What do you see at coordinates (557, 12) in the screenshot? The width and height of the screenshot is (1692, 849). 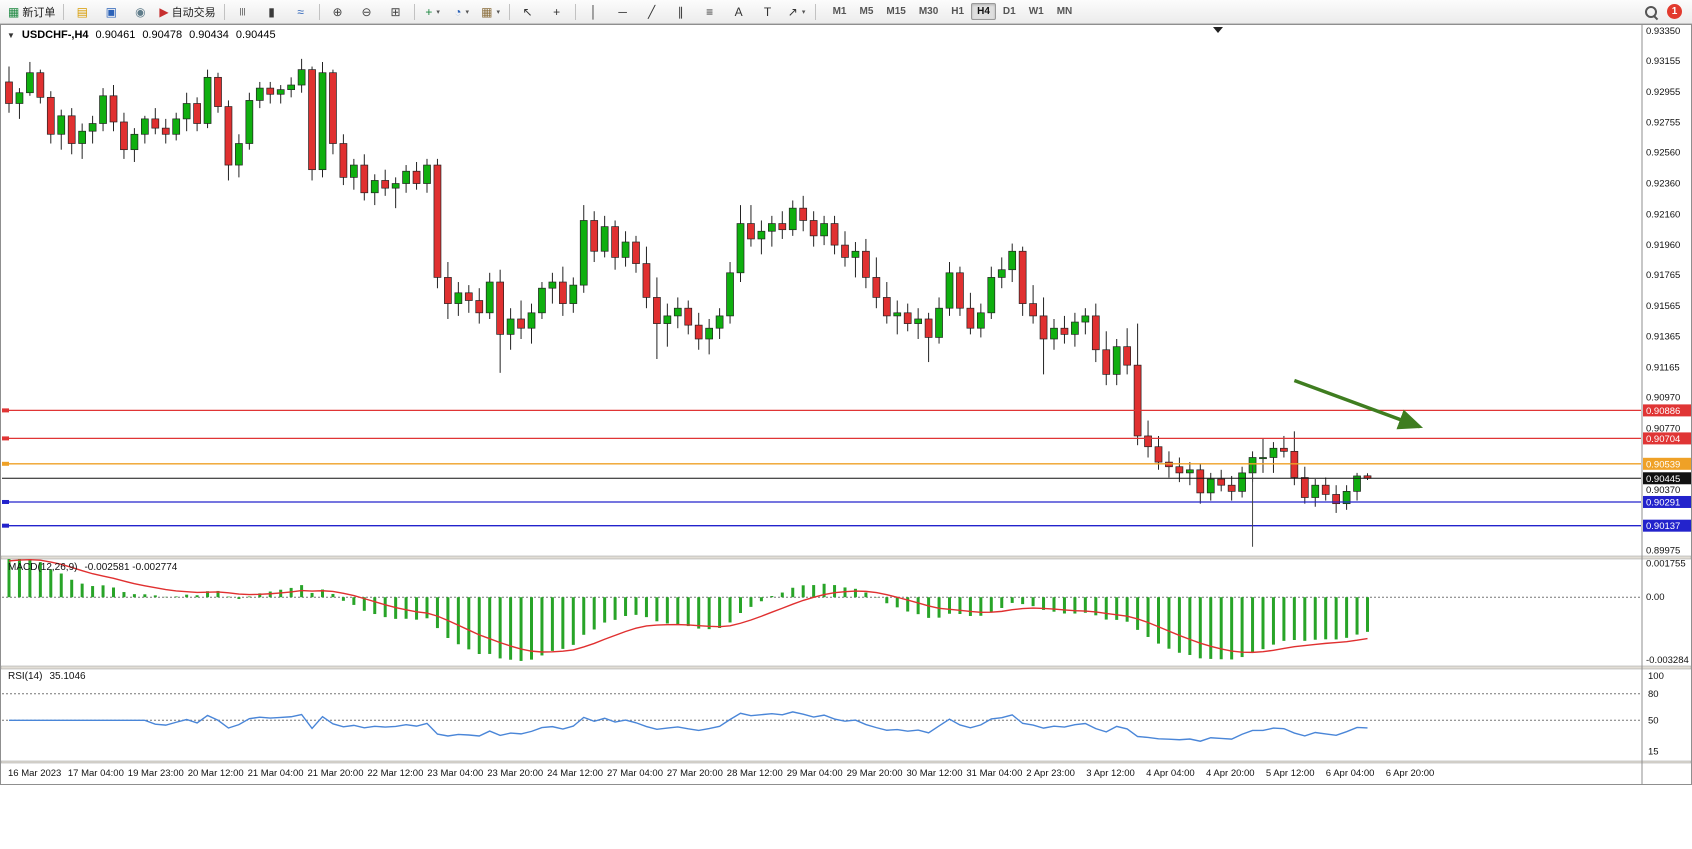 I see `crosshair-button: +` at bounding box center [557, 12].